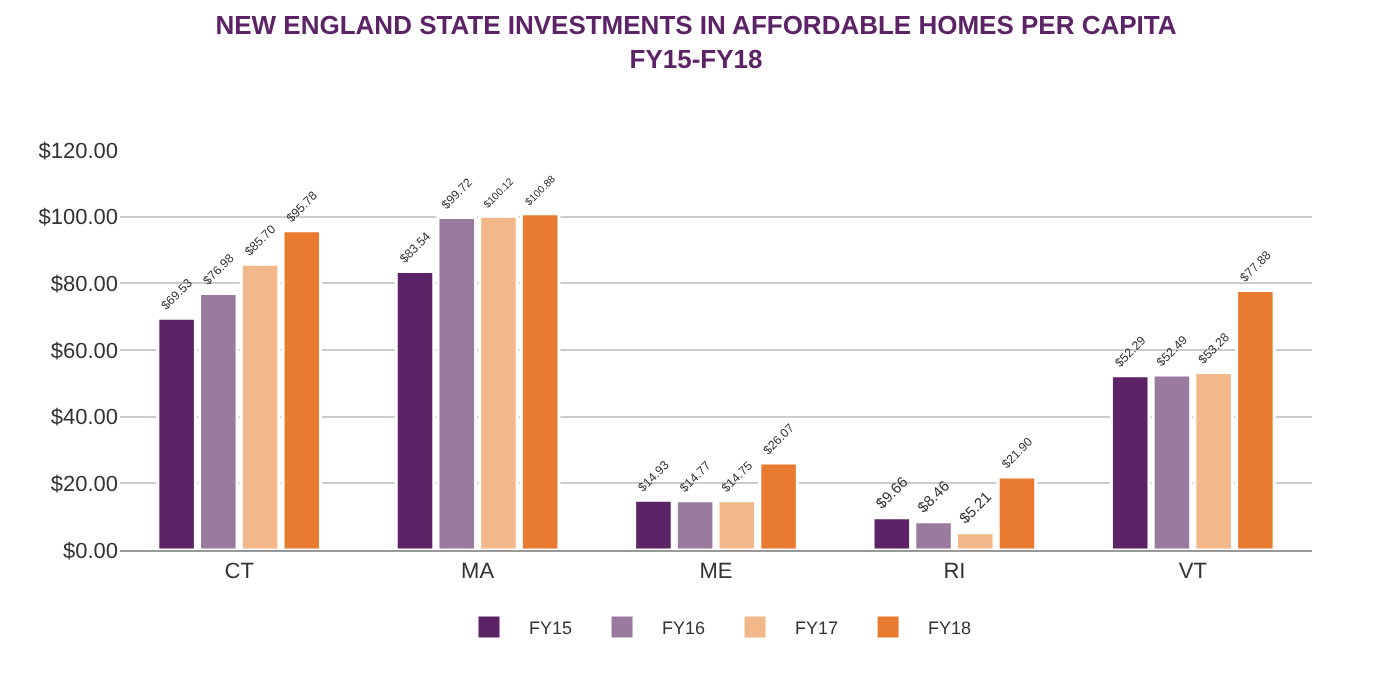 The height and width of the screenshot is (680, 1392). What do you see at coordinates (716, 572) in the screenshot?
I see `x-tick-label: ME` at bounding box center [716, 572].